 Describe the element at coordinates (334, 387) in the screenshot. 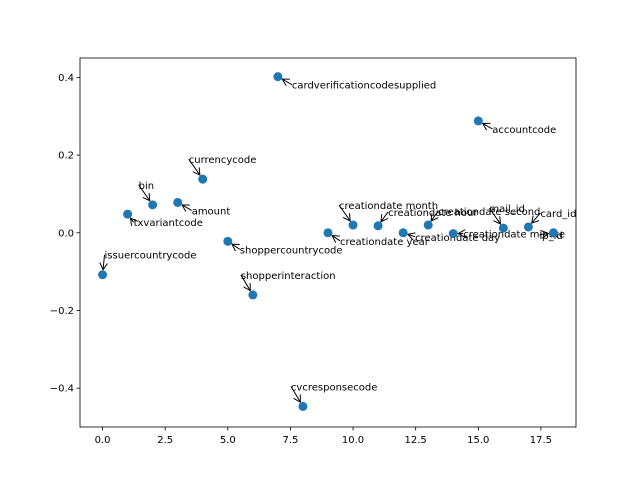

I see `point-label: cvcresponsecode` at that location.